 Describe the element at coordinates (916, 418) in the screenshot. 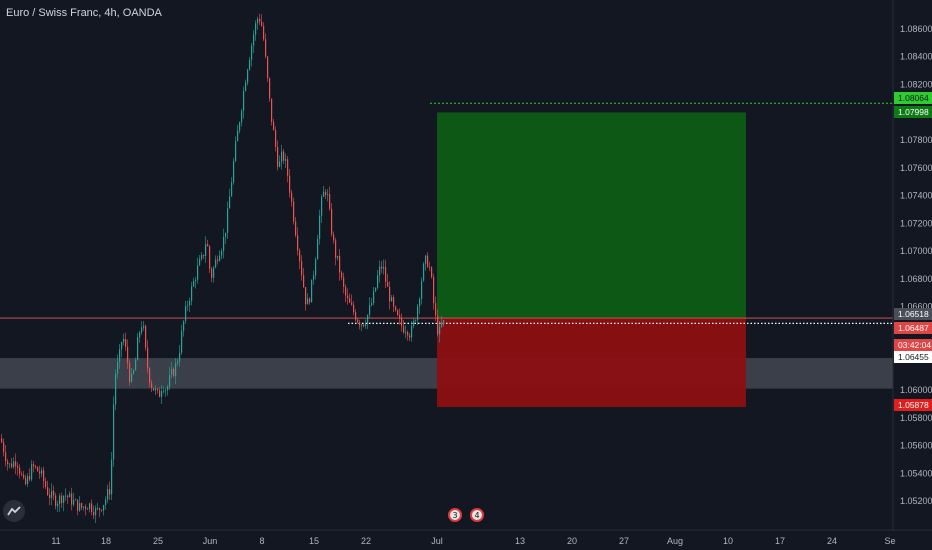

I see `y-tick-label: 1.05800` at that location.